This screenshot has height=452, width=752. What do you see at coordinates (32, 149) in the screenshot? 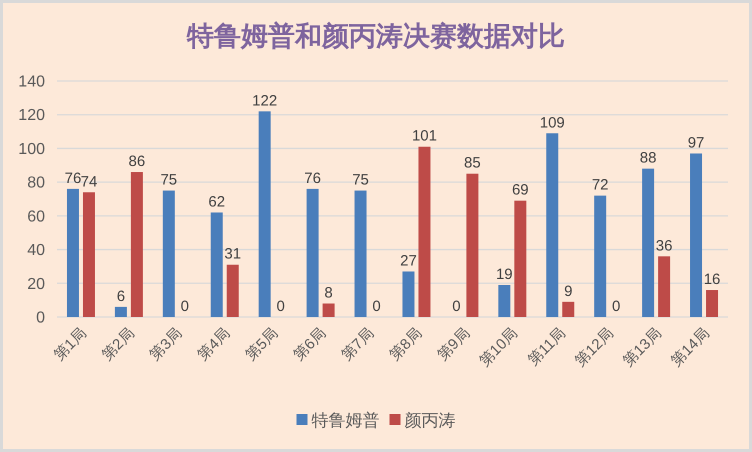
I see `y-tick-label: 100` at bounding box center [32, 149].